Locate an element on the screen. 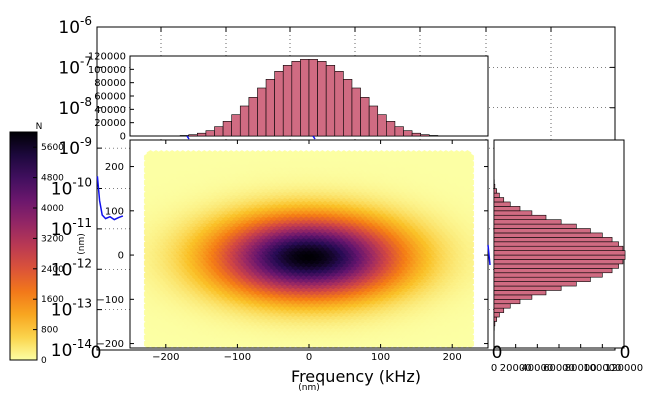  psd-y-tick-exponent: -7 is located at coordinates (86, 61).